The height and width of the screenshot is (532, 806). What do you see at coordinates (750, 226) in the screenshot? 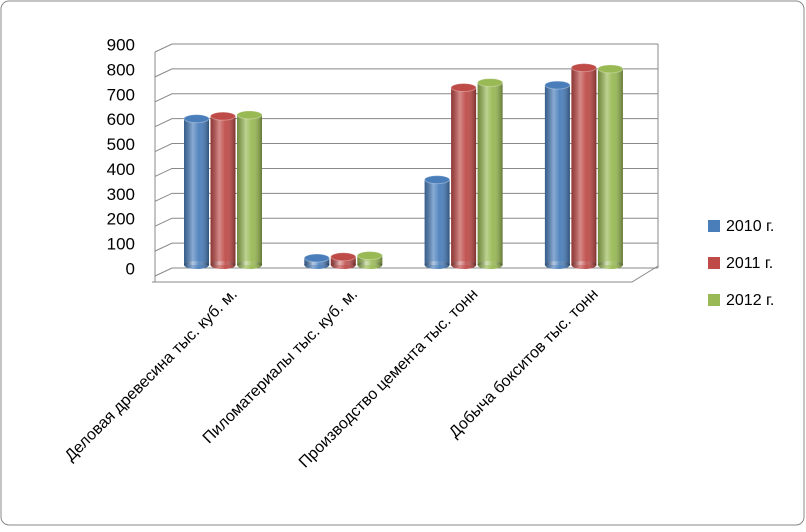
I see `legend-label: 2010 г.` at bounding box center [750, 226].